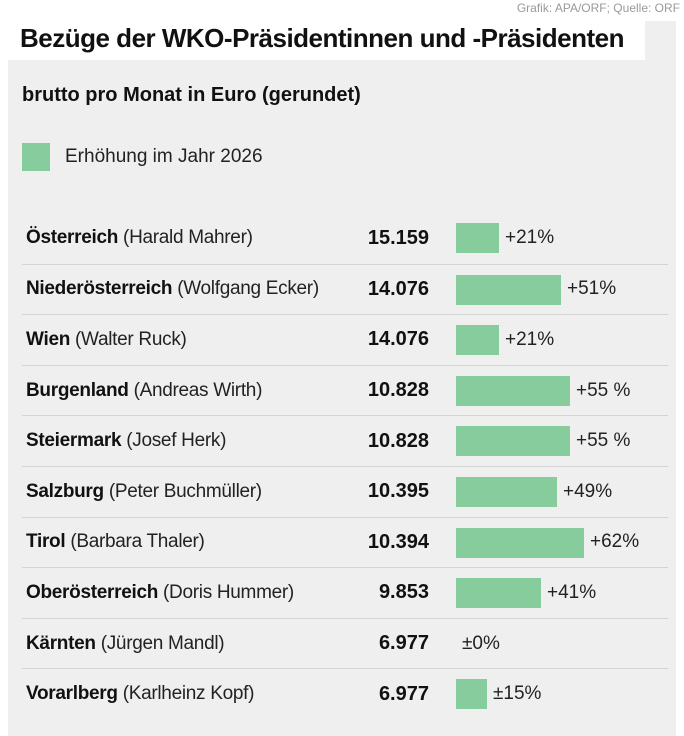 This screenshot has height=736, width=684. Describe the element at coordinates (65, 491) in the screenshot. I see `category-label: Salzburg` at that location.